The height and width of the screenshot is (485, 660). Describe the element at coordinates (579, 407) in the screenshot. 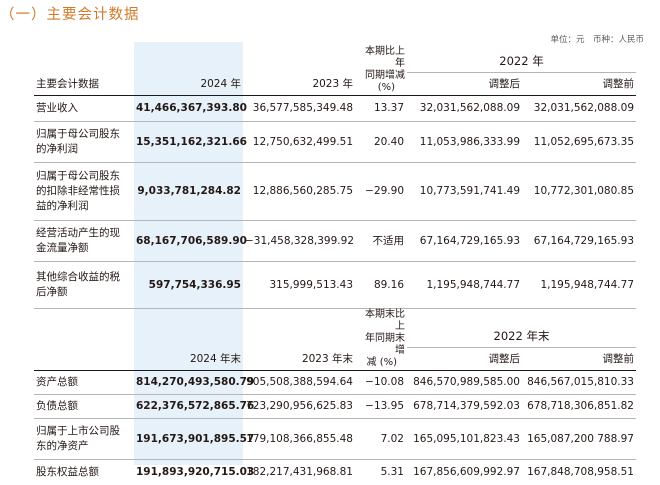

I see `value-2022-before: 678,718,306,851.82` at that location.